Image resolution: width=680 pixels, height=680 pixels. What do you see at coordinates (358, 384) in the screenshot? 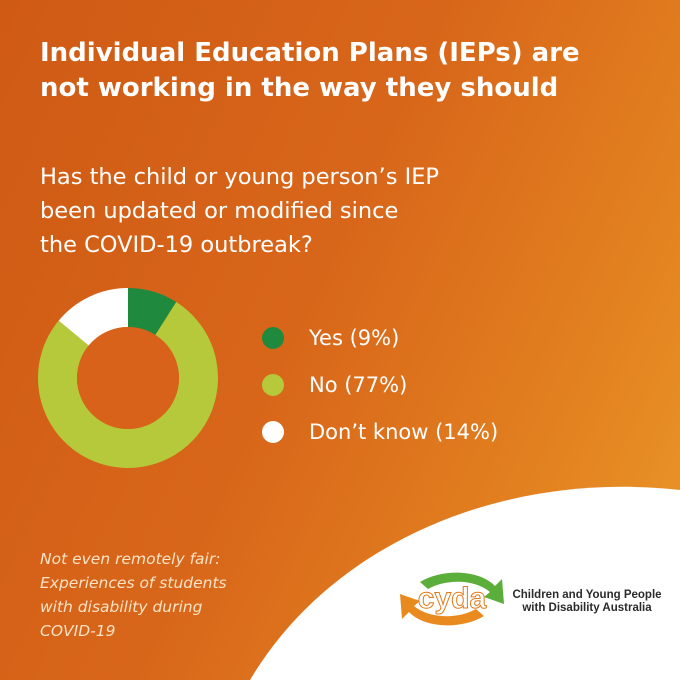
I see `legend-label: No (77%)` at bounding box center [358, 384].